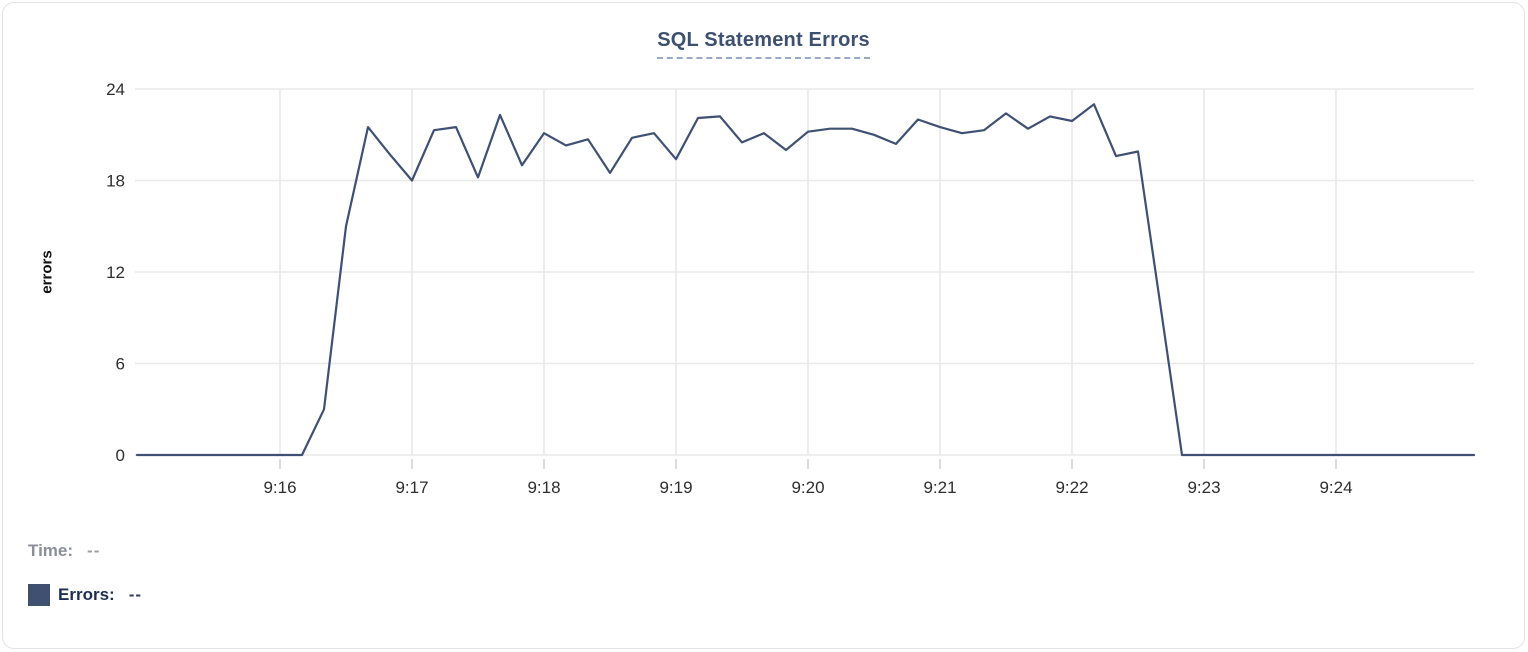  Describe the element at coordinates (939, 487) in the screenshot. I see `x-tick-label: 9:21` at that location.